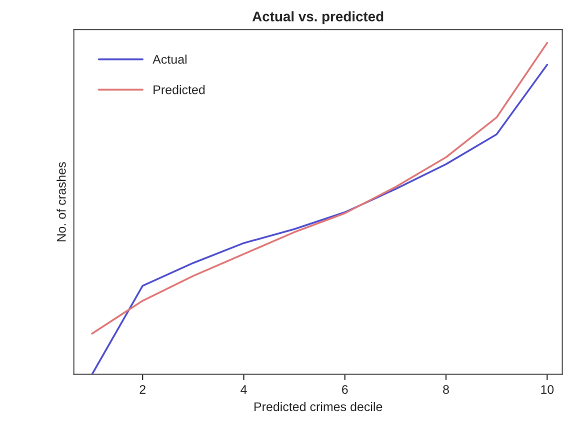 The image size is (568, 423). What do you see at coordinates (446, 389) in the screenshot?
I see `x-tick-label: 8` at bounding box center [446, 389].